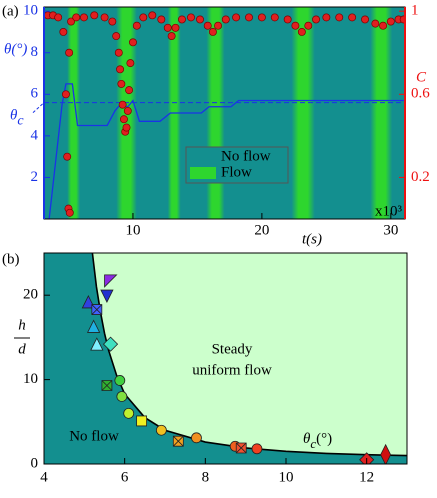 The image size is (437, 498). I want to click on region-annotation: uniform flow, so click(232, 370).